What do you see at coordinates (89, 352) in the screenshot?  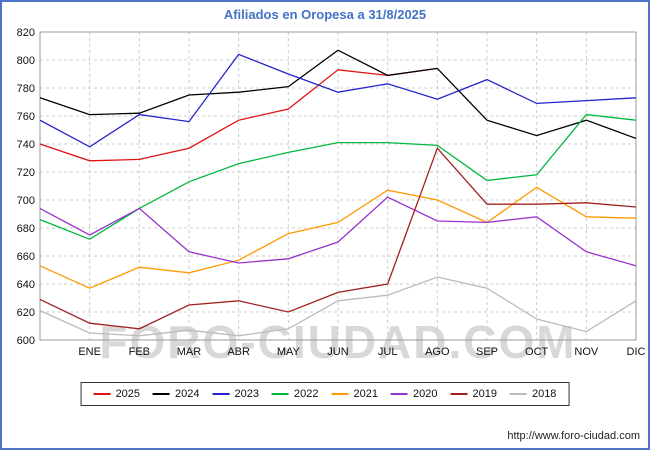 I see `x-tick-label: ENE` at bounding box center [89, 352].